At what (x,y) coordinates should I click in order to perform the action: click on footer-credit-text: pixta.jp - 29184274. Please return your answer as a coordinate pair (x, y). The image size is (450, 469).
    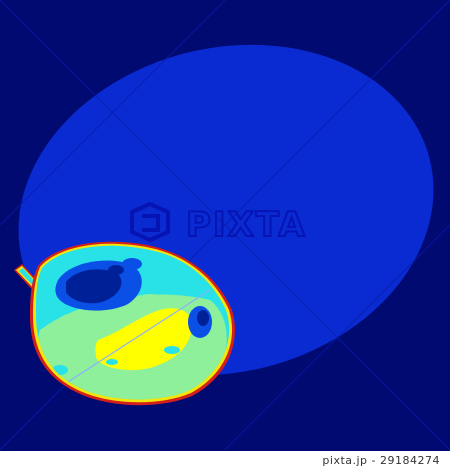
    Looking at the image, I should click on (381, 460).